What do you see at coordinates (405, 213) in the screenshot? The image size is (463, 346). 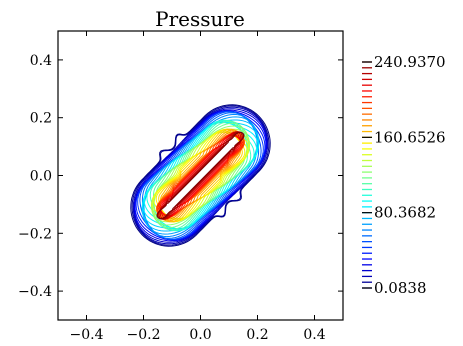 I see `colorbar-tick-label: 80.3682` at bounding box center [405, 213].